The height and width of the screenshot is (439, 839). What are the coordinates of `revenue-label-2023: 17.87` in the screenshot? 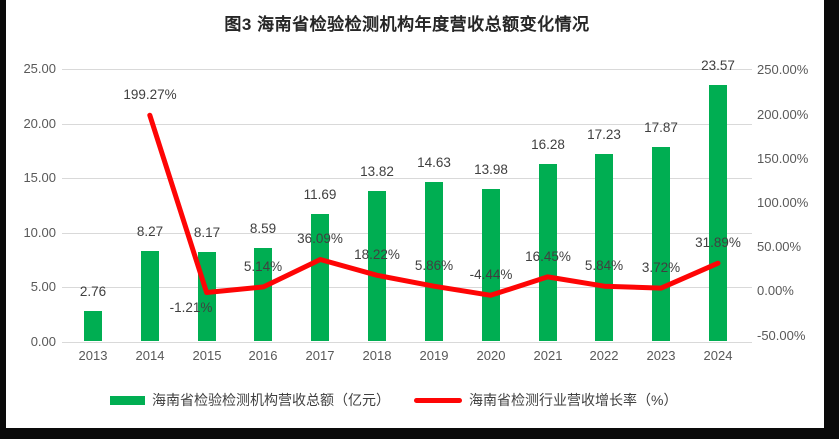 It's located at (661, 127).